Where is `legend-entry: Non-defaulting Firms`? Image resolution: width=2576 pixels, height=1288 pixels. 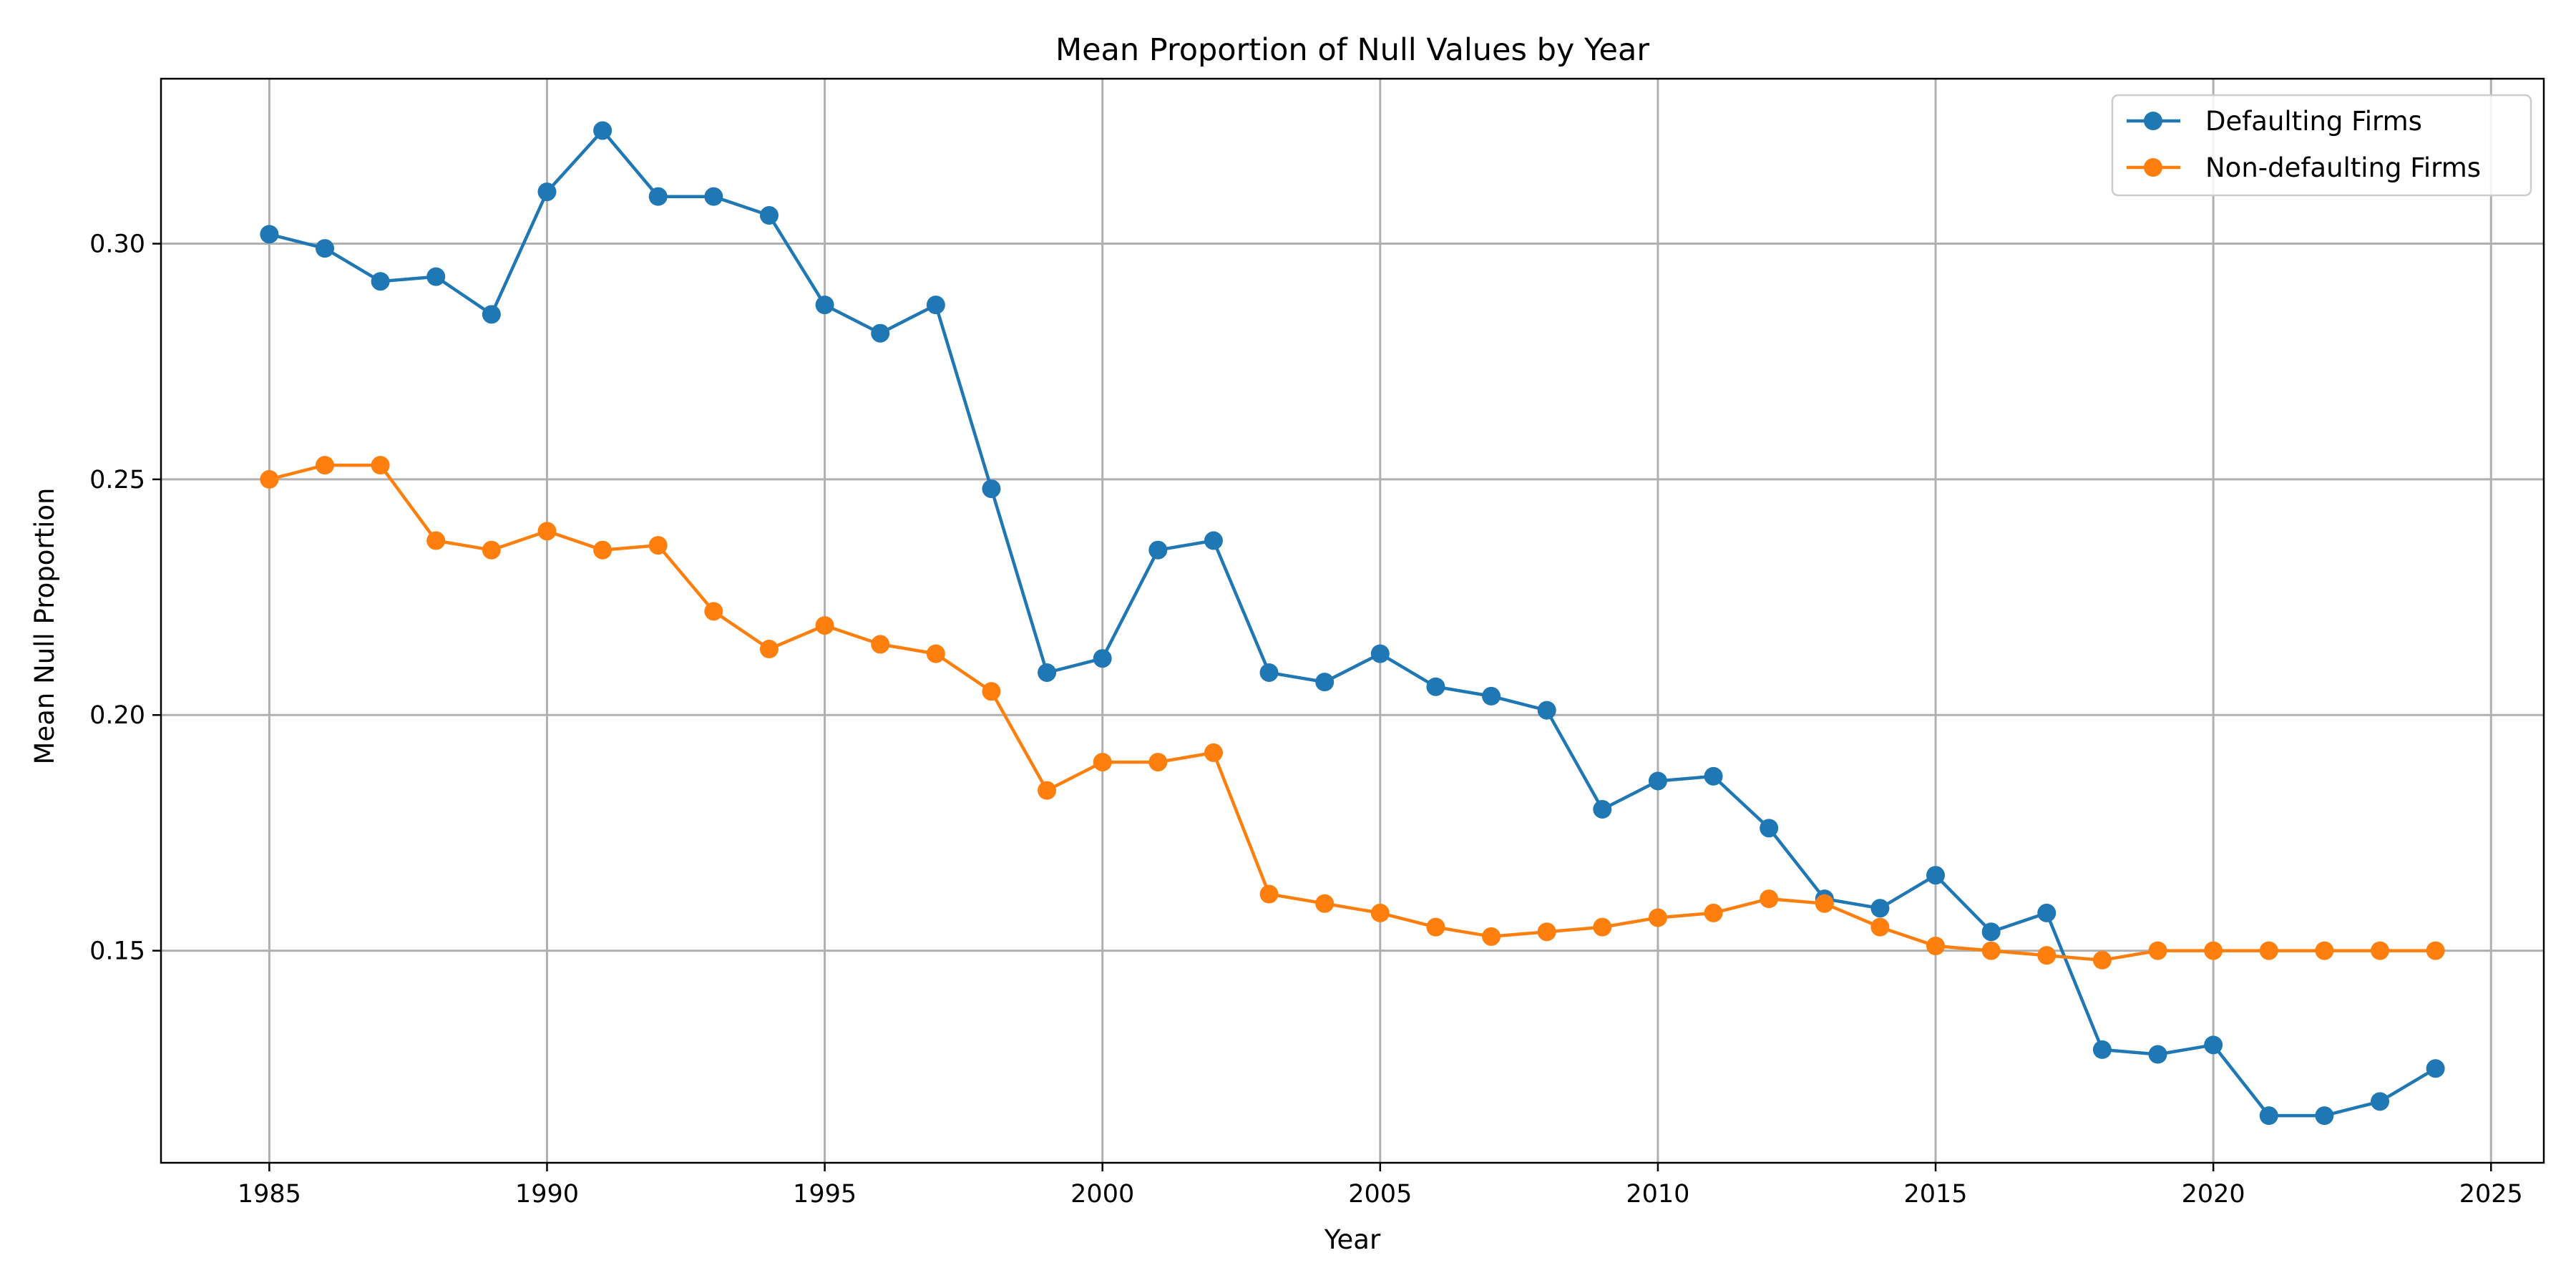 legend-entry: Non-defaulting Firms is located at coordinates (2304, 167).